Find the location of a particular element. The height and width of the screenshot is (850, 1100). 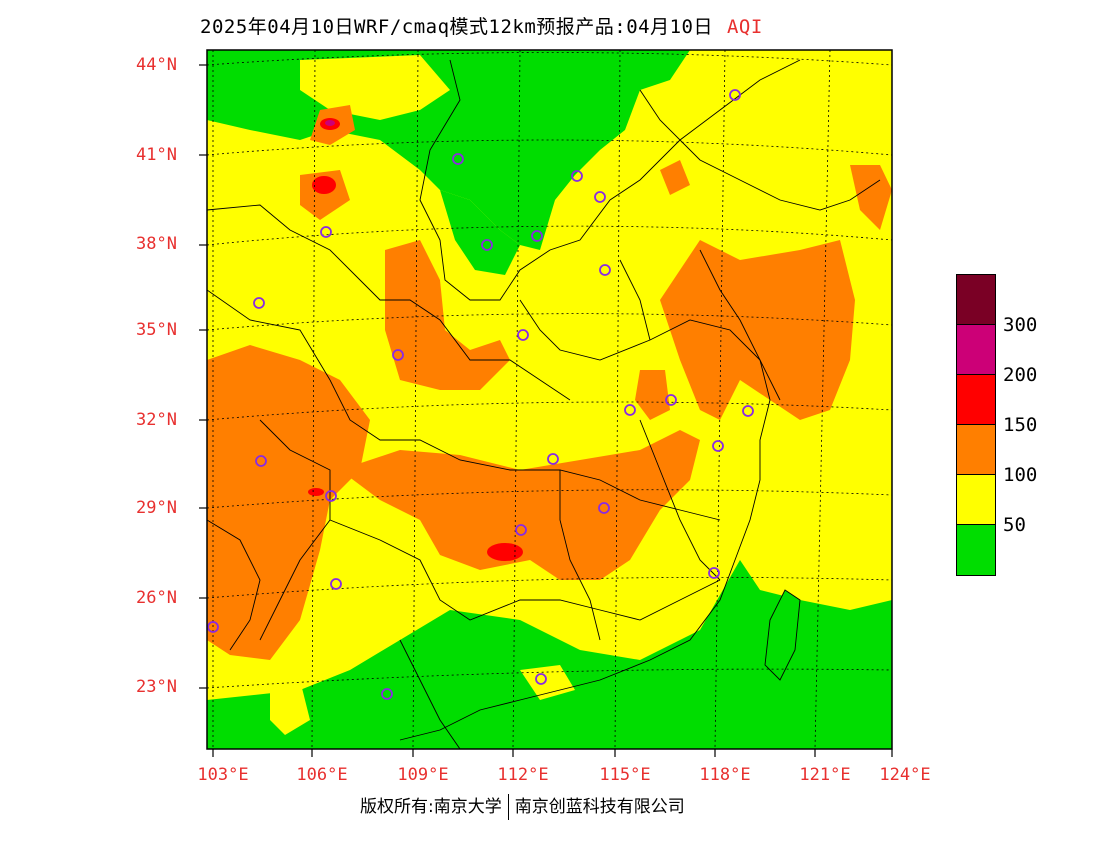

lon-label: 118°E is located at coordinates (725, 775).